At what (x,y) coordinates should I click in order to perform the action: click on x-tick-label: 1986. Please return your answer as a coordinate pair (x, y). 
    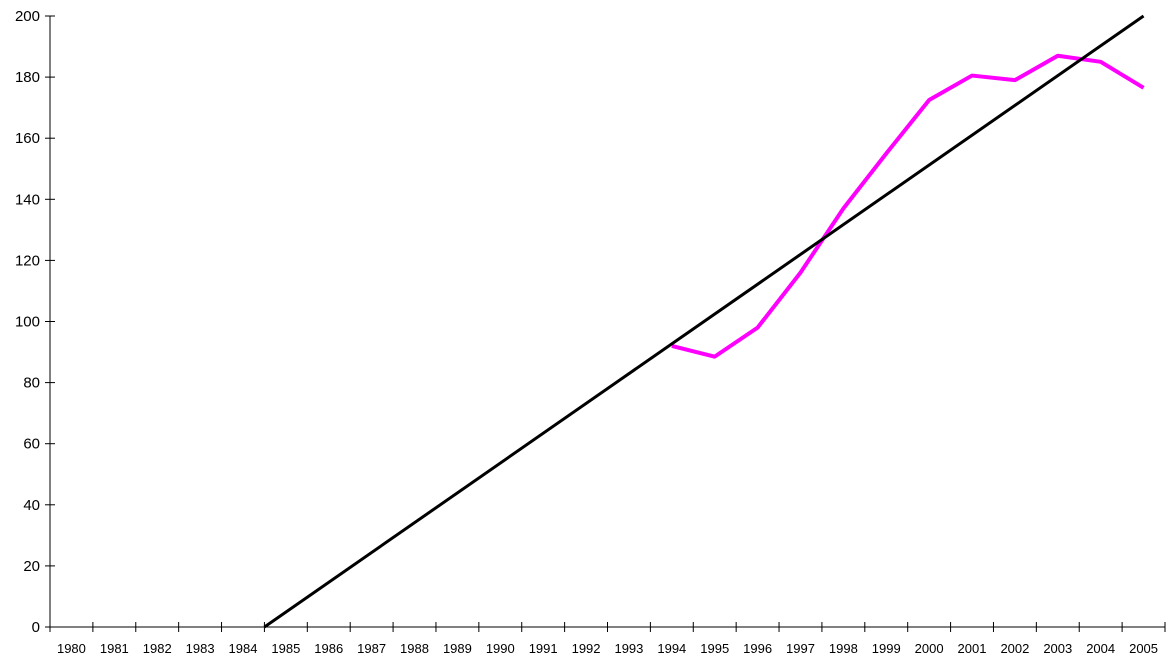
    Looking at the image, I should click on (328, 648).